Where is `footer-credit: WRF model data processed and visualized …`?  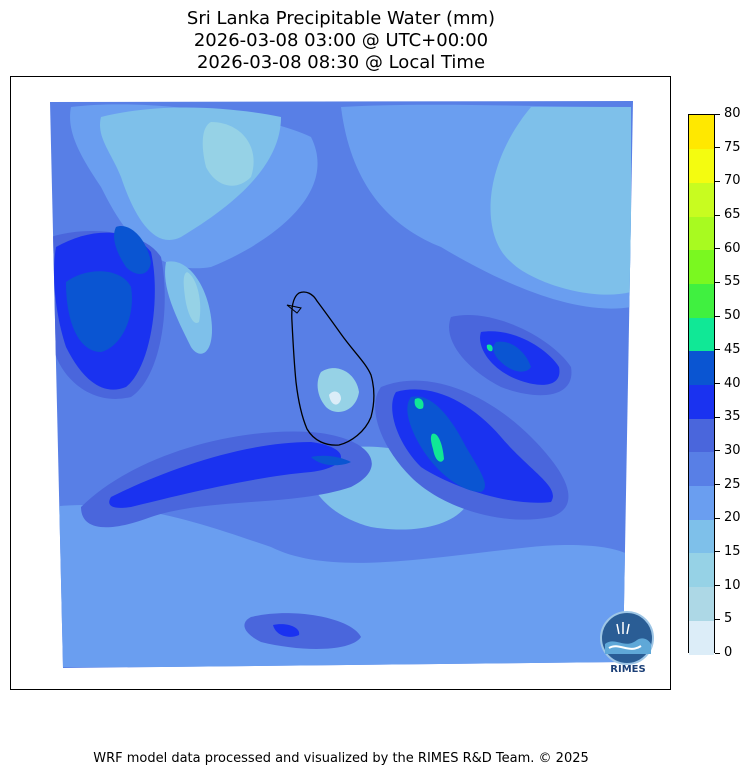
footer-credit: WRF model data processed and visualized … is located at coordinates (341, 758).